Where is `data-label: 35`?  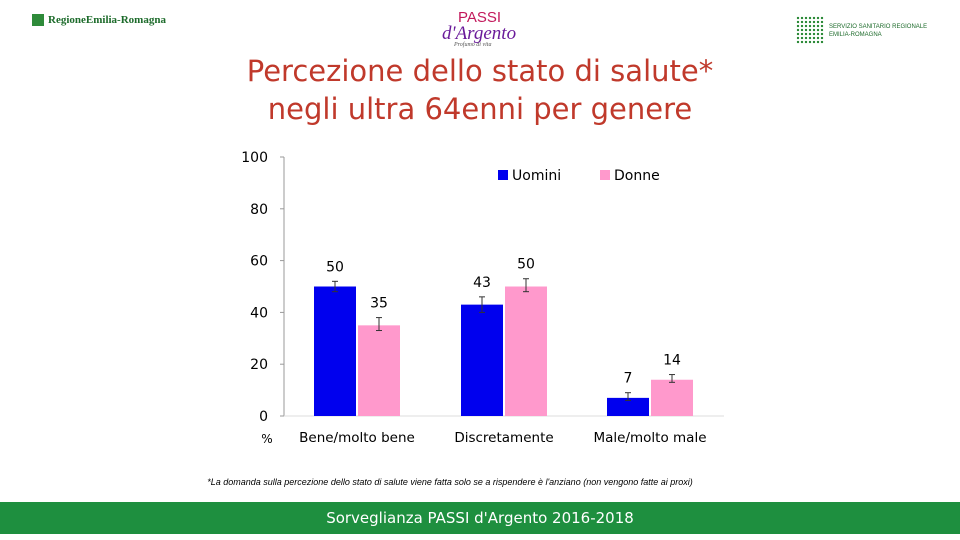 data-label: 35 is located at coordinates (379, 304).